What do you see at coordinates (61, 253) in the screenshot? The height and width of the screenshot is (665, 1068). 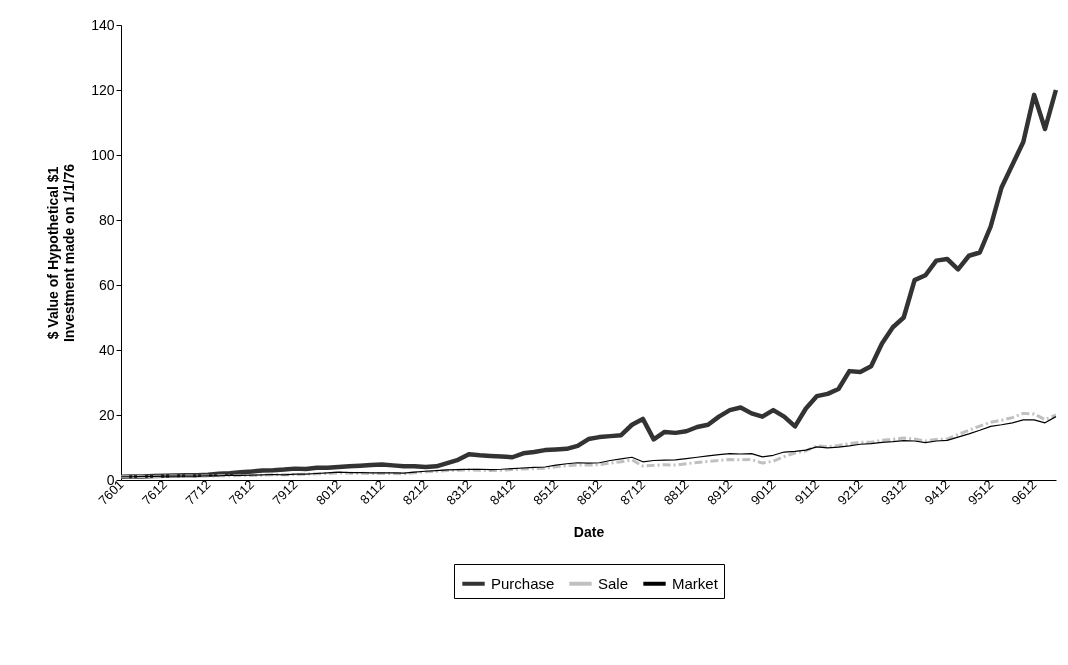 I see `y-axis-title: $ Value of Hypothetical $1 Investment made on 1/1/76` at bounding box center [61, 253].